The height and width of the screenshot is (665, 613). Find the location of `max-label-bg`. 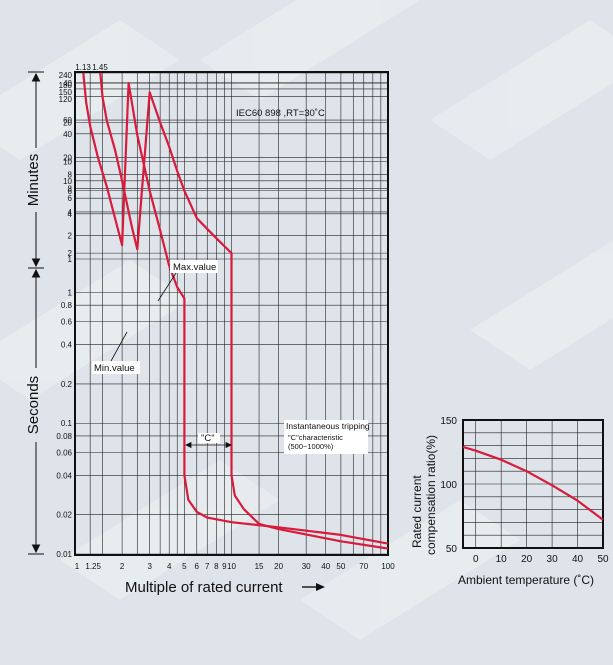

max-label-bg is located at coordinates (194, 266).